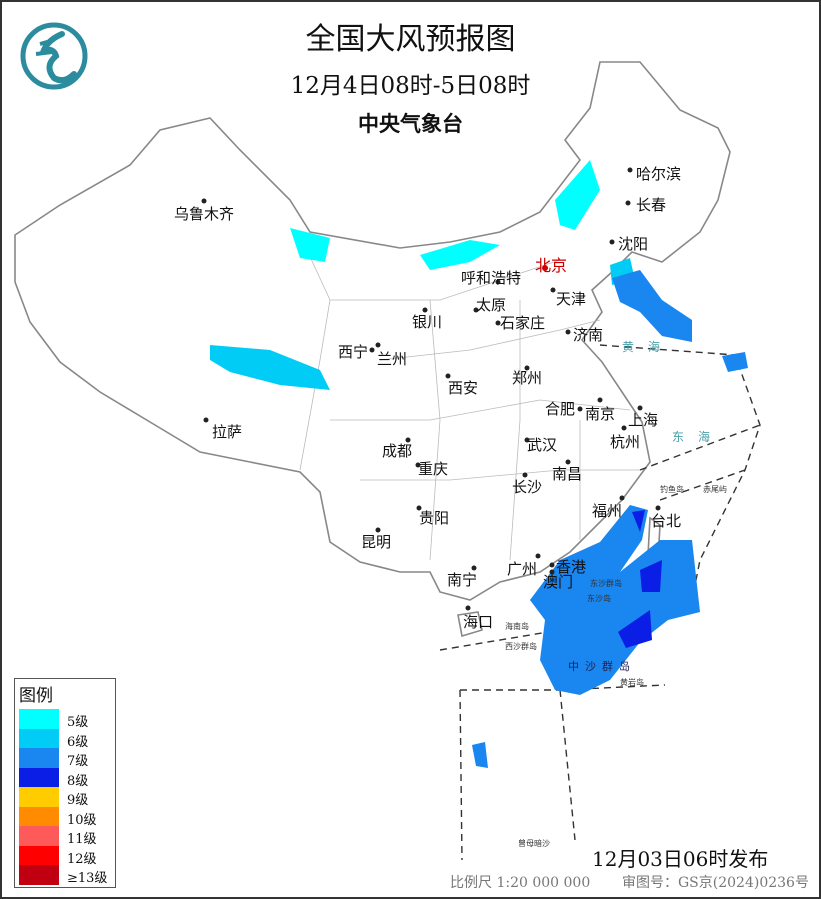  What do you see at coordinates (651, 205) in the screenshot?
I see `city-label: 长春` at bounding box center [651, 205].